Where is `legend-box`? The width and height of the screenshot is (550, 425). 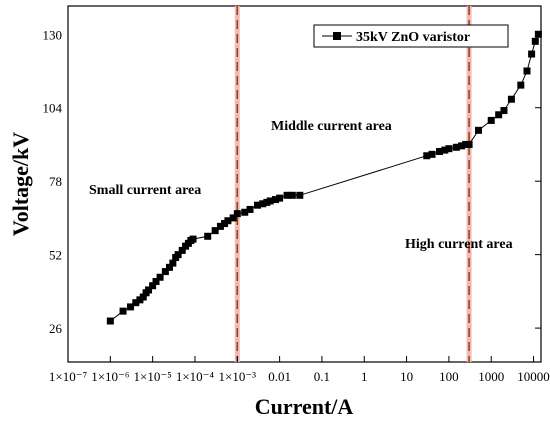 legend-box is located at coordinates (411, 36).